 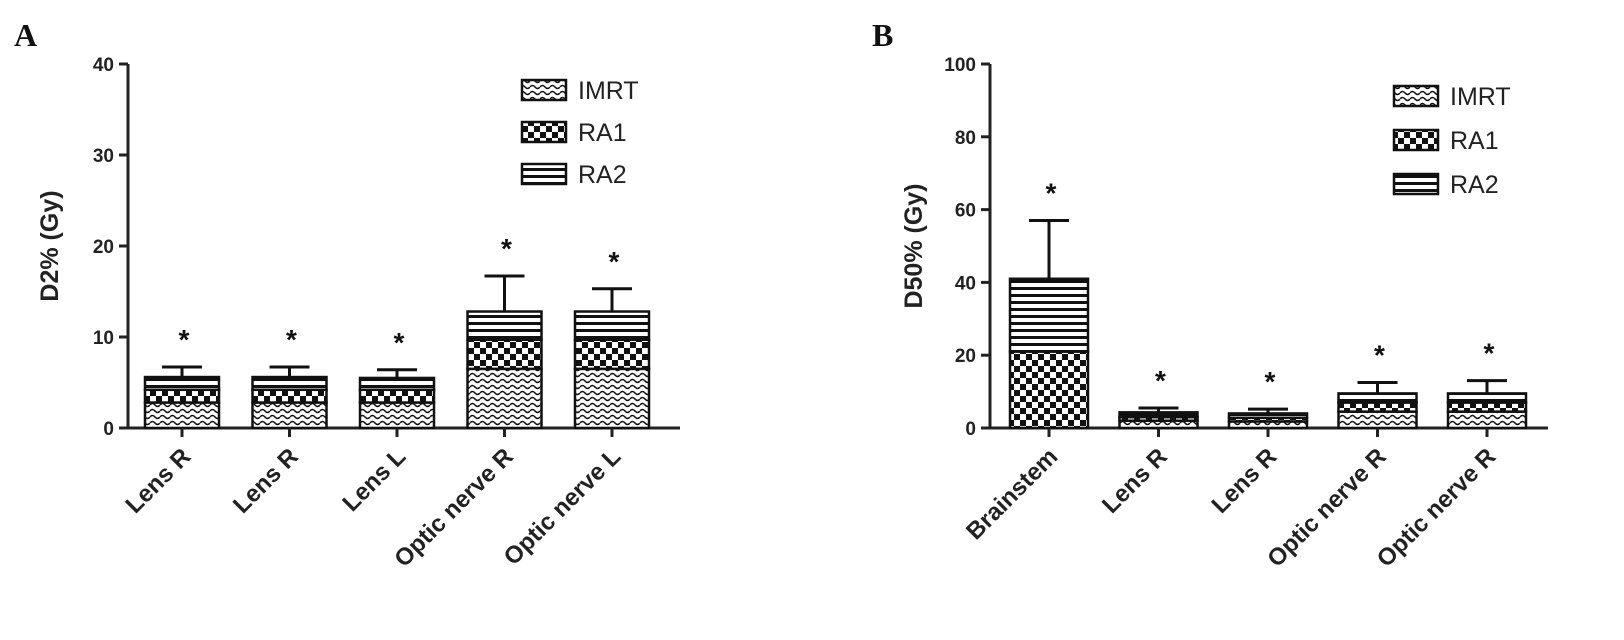 I want to click on panel-a-legend-swatch-ra2, so click(x=544, y=174).